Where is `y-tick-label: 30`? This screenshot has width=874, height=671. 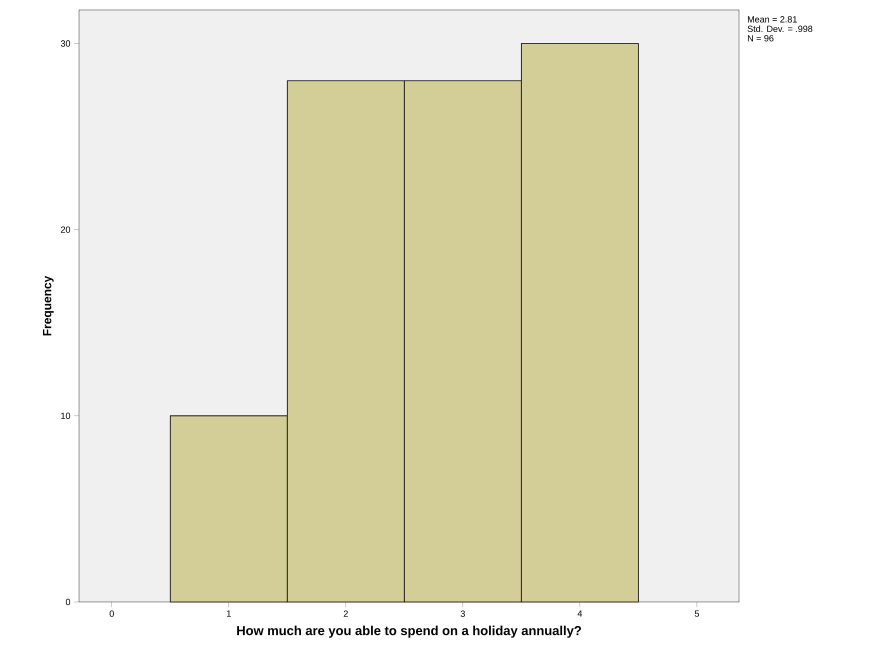
y-tick-label: 30 is located at coordinates (65, 43).